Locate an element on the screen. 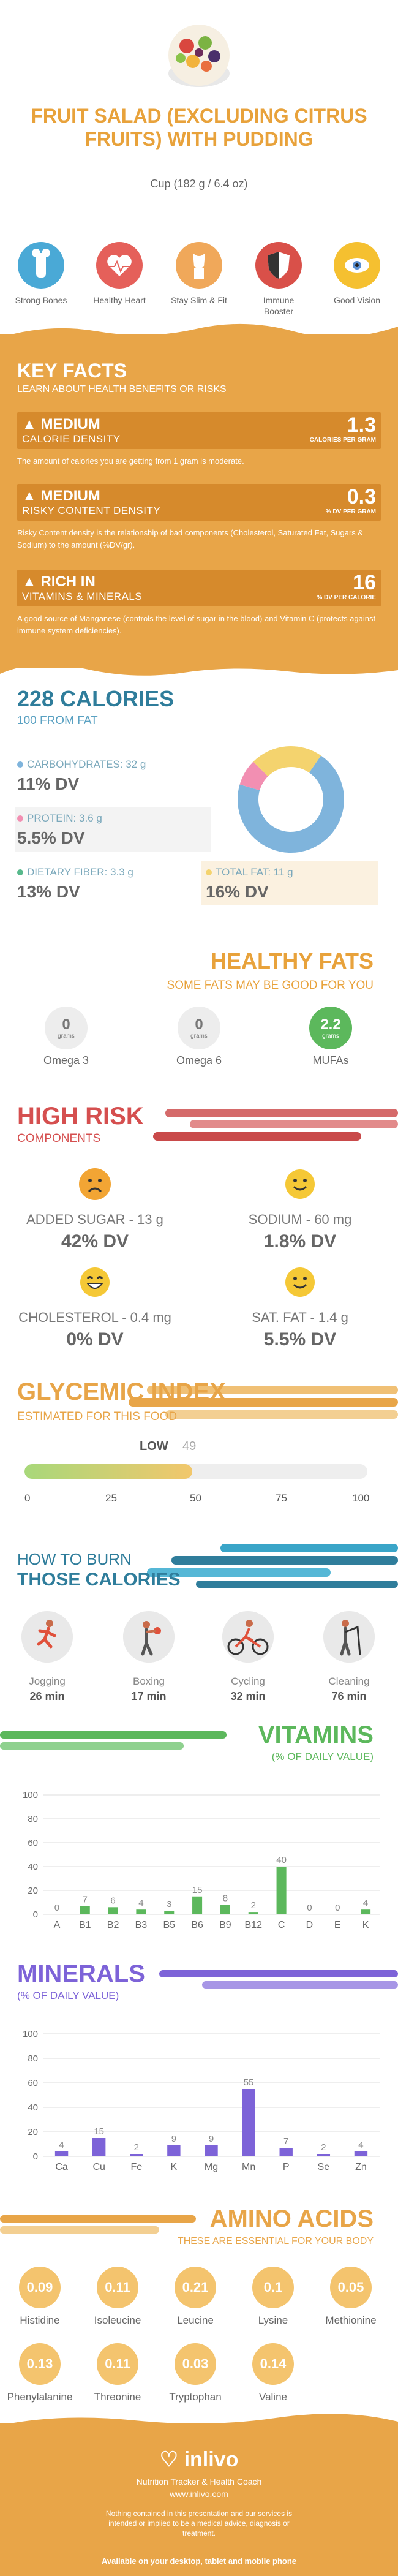 This screenshot has height=2576, width=398. body-icon is located at coordinates (199, 265).